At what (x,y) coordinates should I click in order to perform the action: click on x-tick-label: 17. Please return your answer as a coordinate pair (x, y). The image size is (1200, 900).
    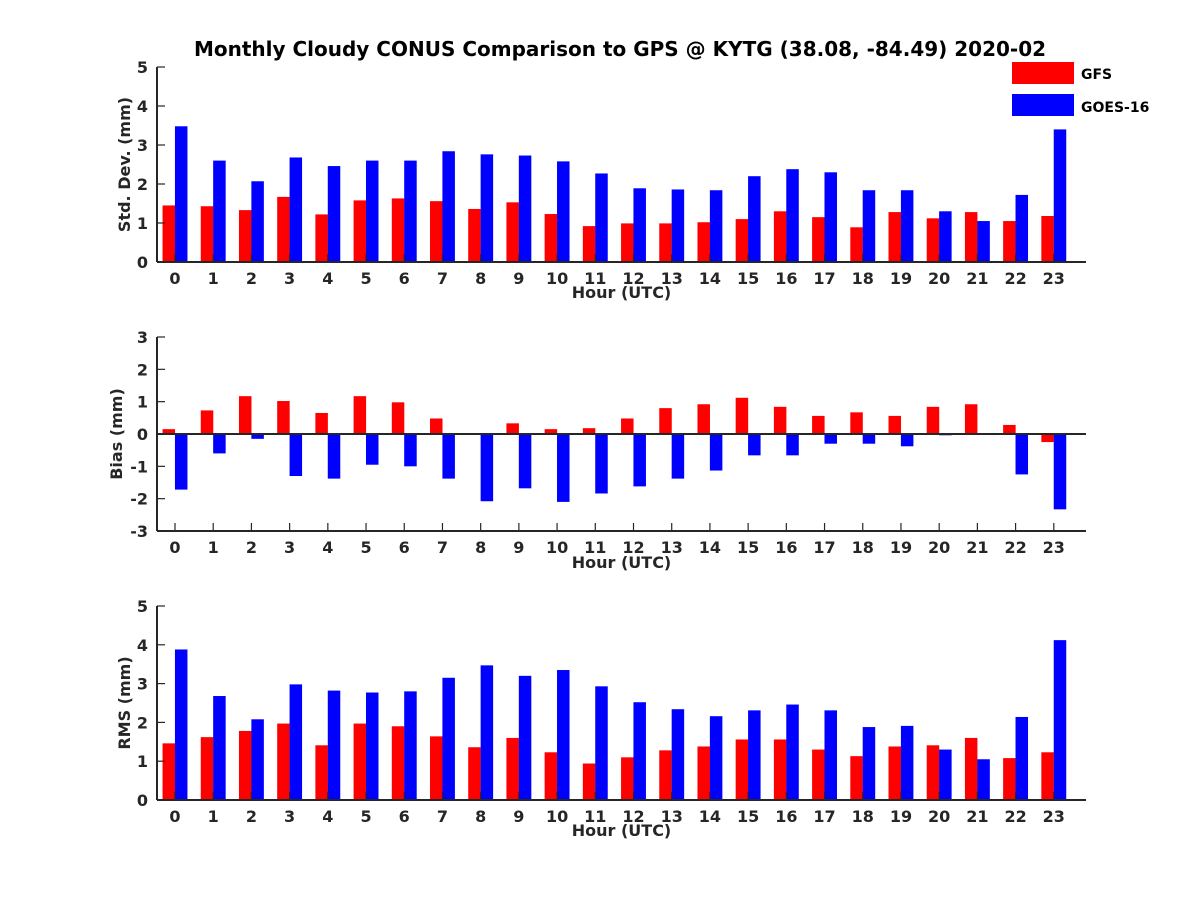
    Looking at the image, I should click on (824, 547).